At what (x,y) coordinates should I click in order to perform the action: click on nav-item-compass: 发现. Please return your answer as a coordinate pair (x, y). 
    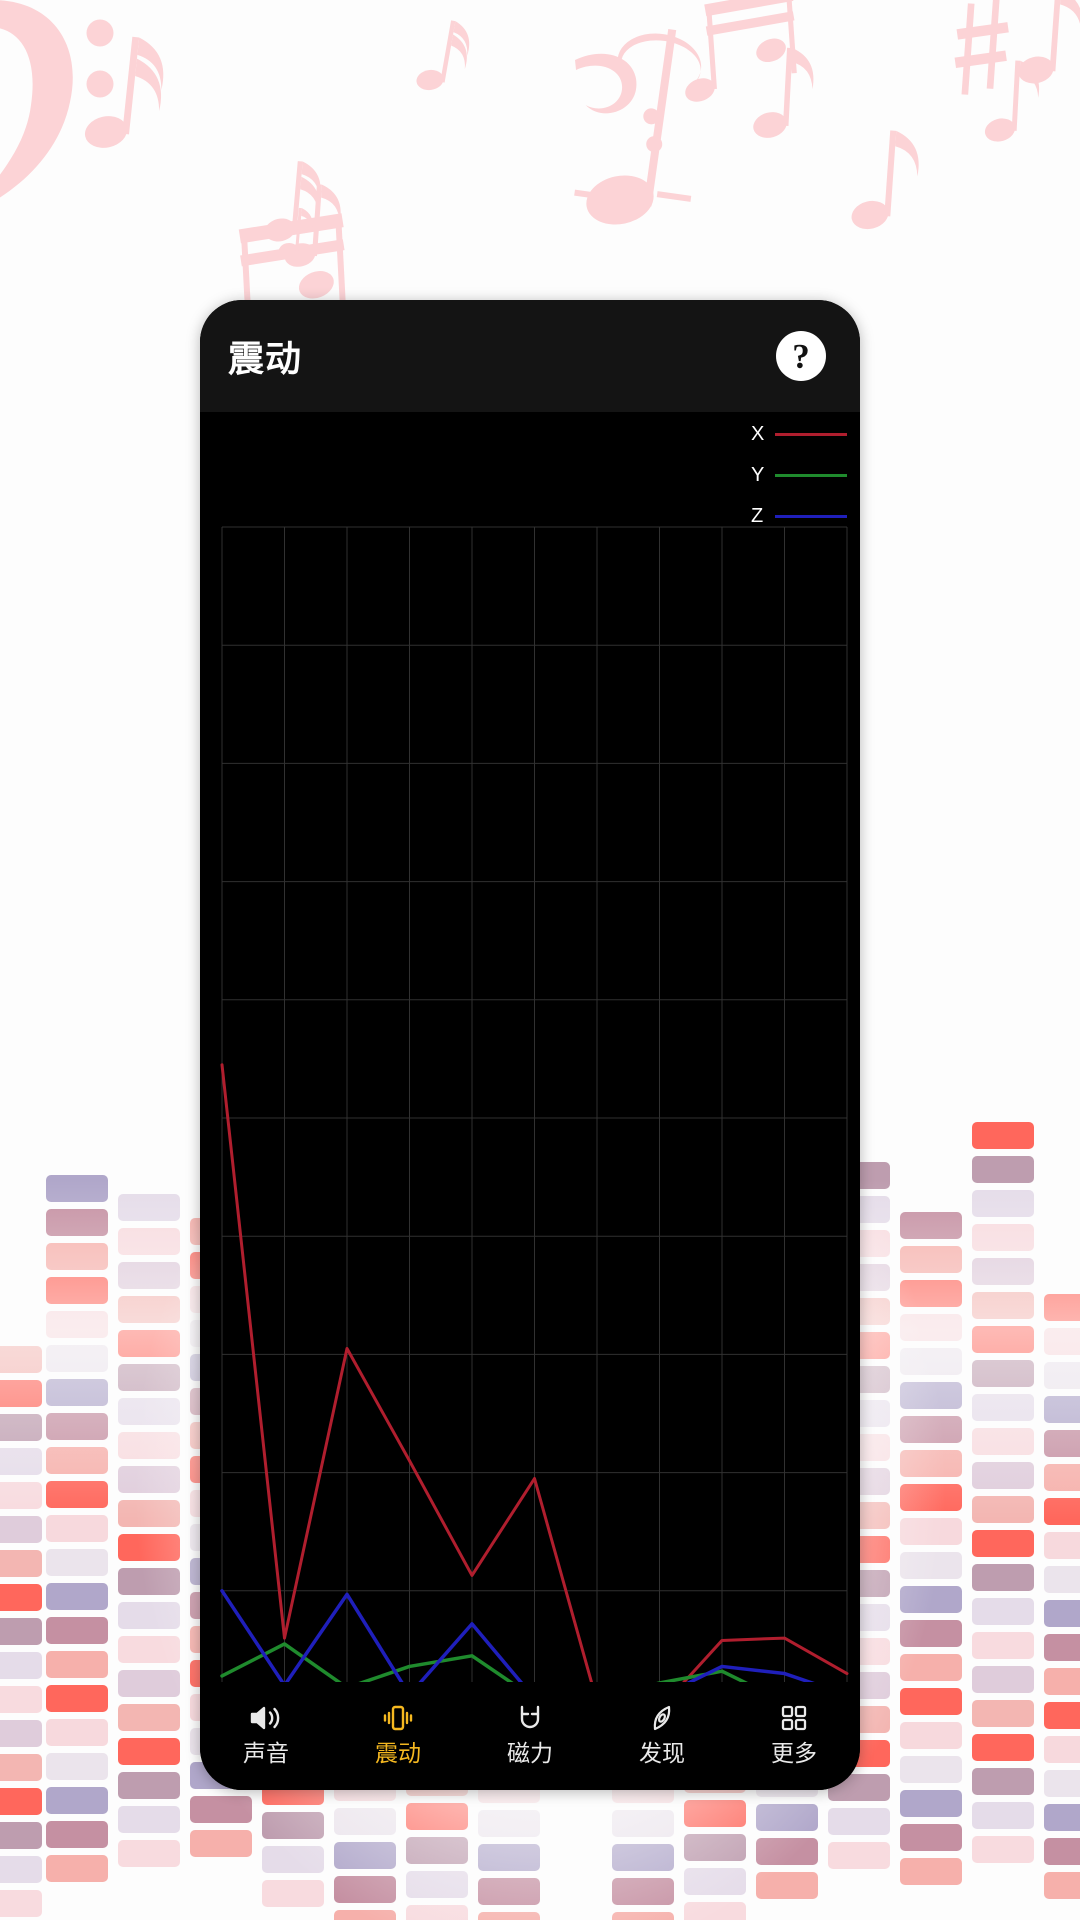
    Looking at the image, I should click on (662, 1733).